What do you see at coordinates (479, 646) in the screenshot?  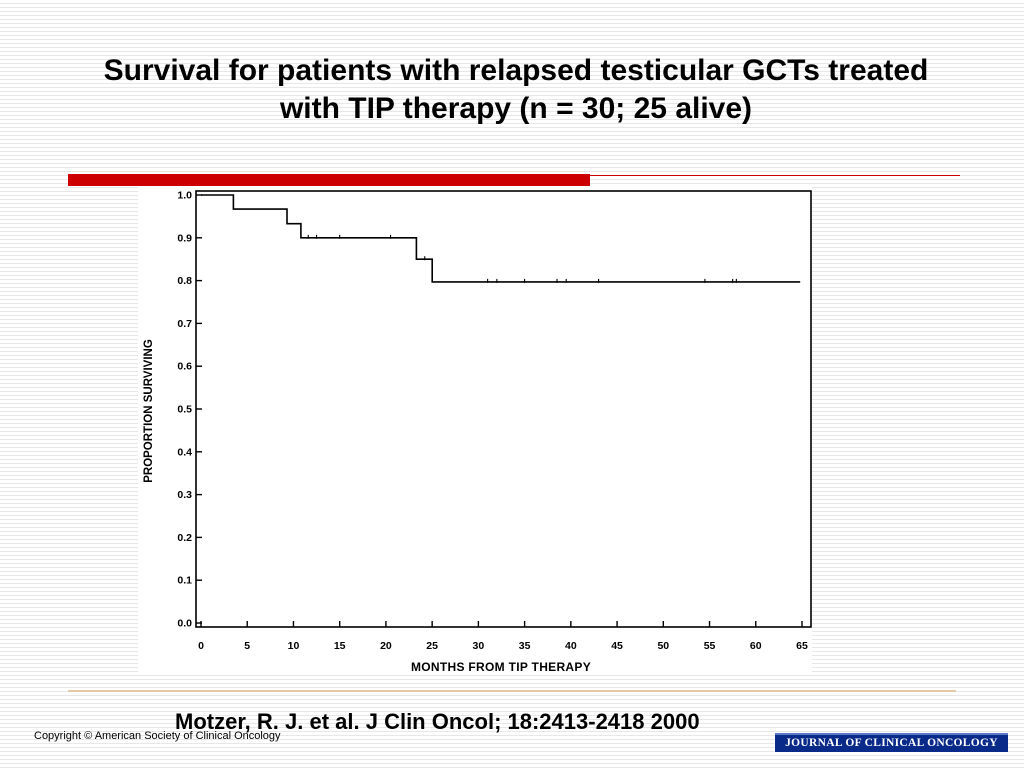 I see `x-tick-label: 30` at bounding box center [479, 646].